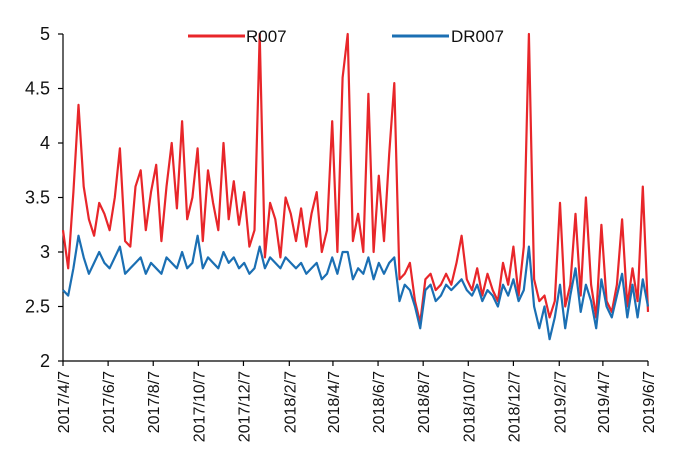 Image resolution: width=680 pixels, height=471 pixels. I want to click on y-tick-label: 3, so click(45, 252).